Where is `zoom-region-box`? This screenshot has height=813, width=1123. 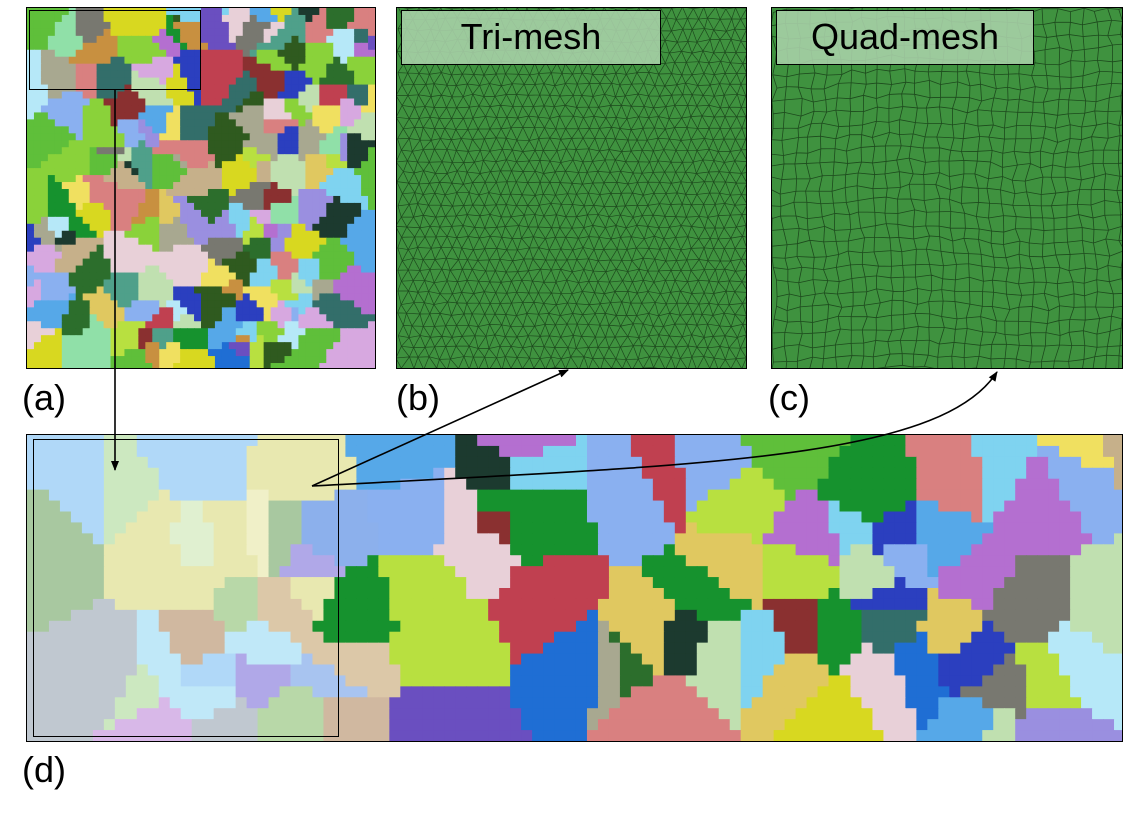
zoom-region-box is located at coordinates (115, 50).